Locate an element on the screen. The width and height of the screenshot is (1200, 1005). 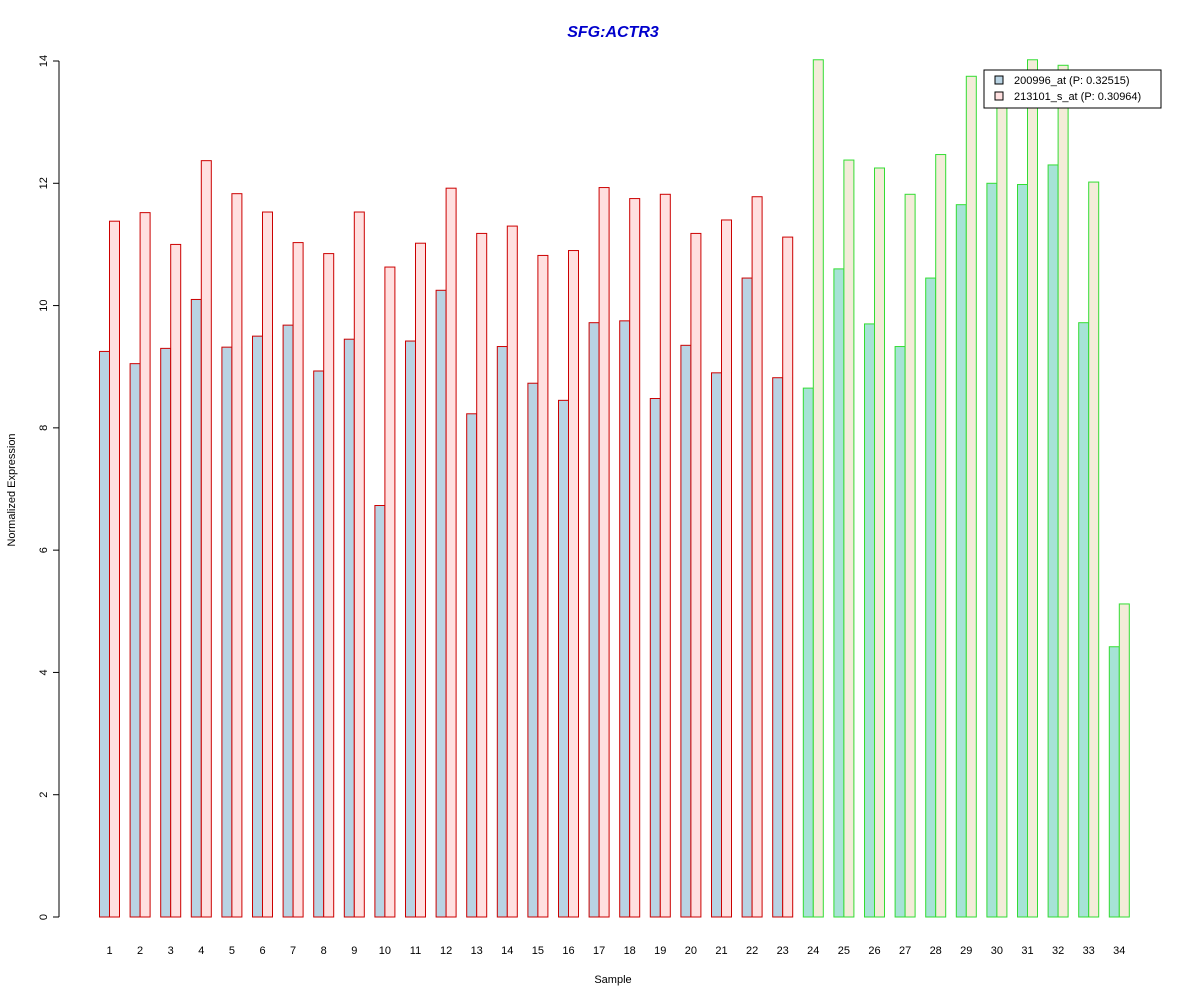
x-tick-label-34: 34 is located at coordinates (1119, 951).